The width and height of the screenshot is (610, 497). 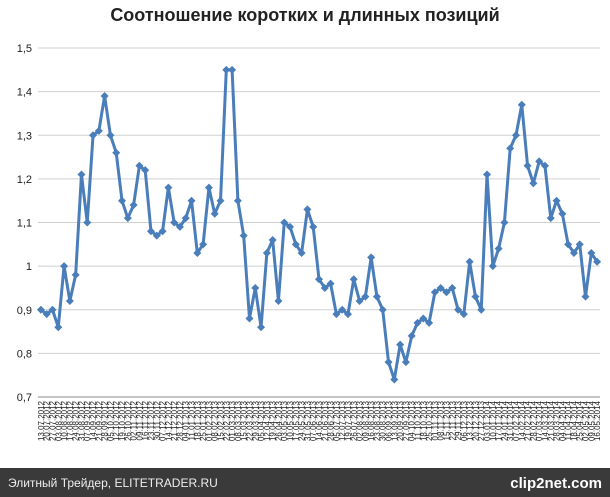 What do you see at coordinates (24, 311) in the screenshot?
I see `y-tick-label: 0,9` at bounding box center [24, 311].